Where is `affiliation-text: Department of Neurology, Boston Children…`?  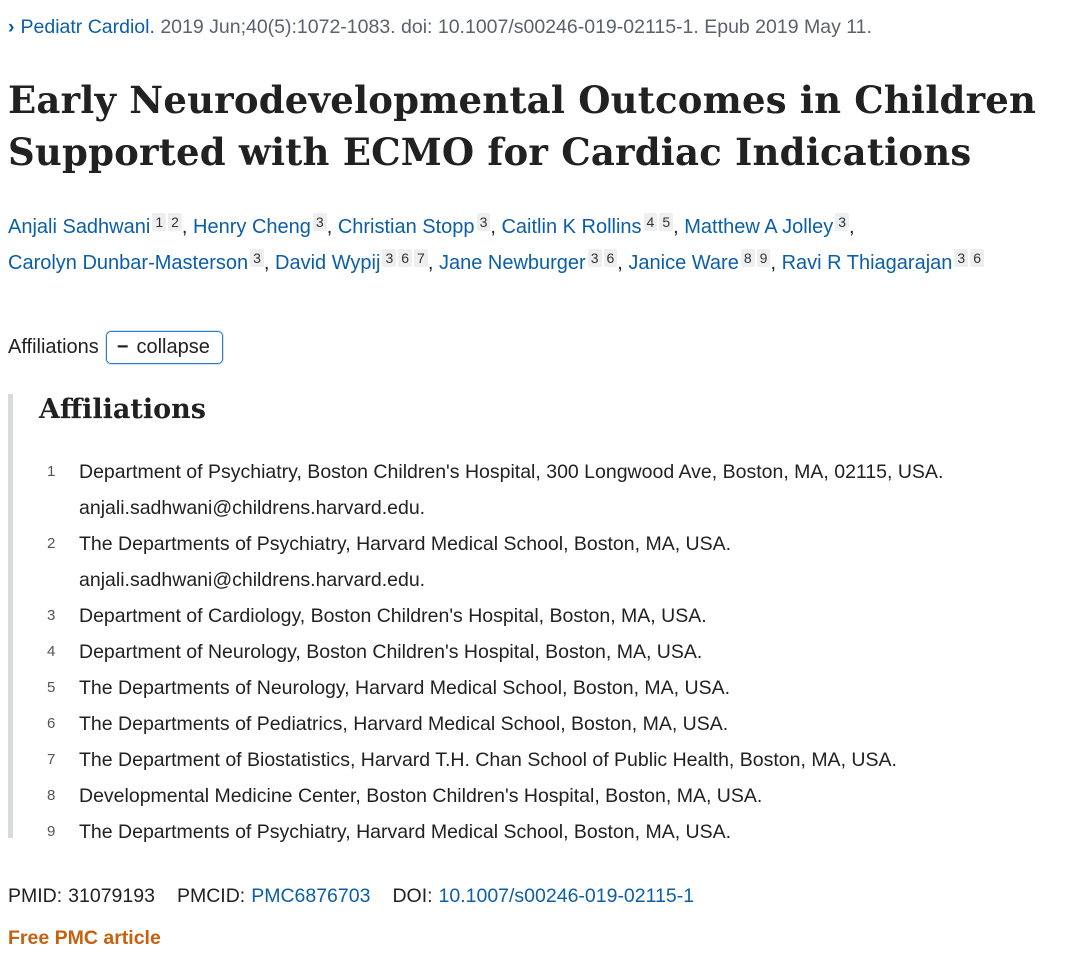
affiliation-text: Department of Neurology, Boston Children… is located at coordinates (391, 652).